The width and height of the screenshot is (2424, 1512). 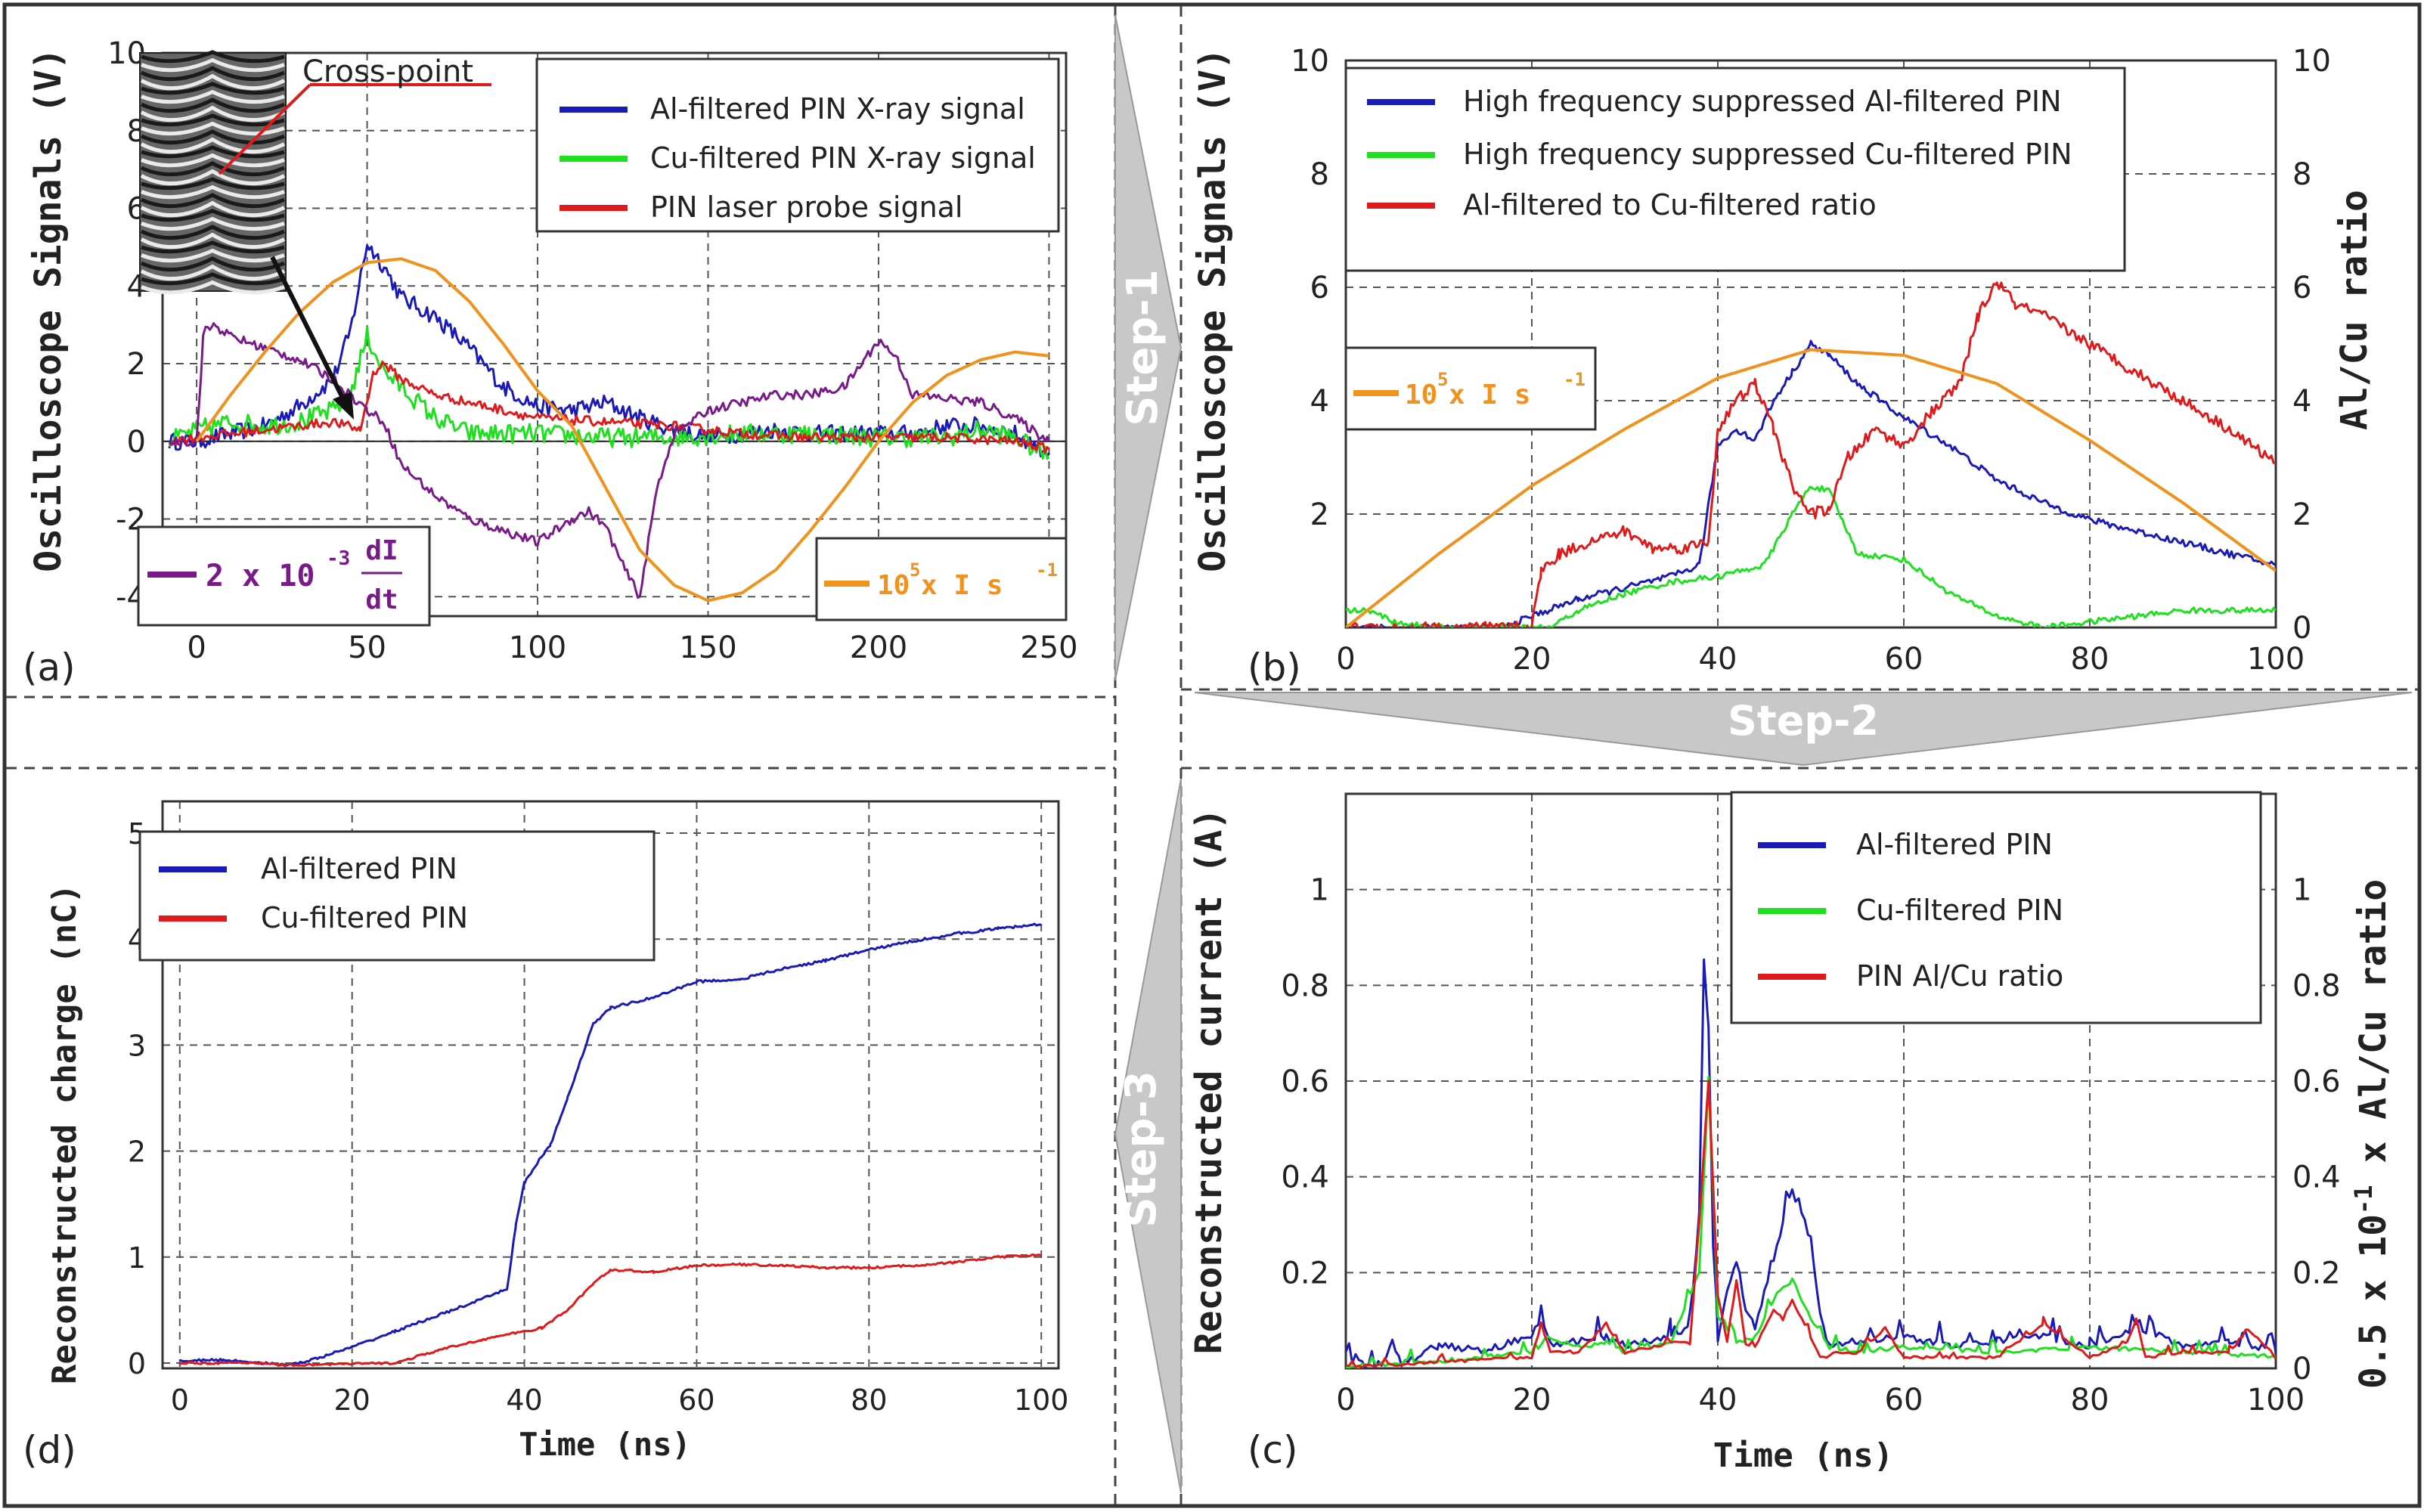 What do you see at coordinates (915, 570) in the screenshot?
I see `current-a-exp: 5` at bounding box center [915, 570].